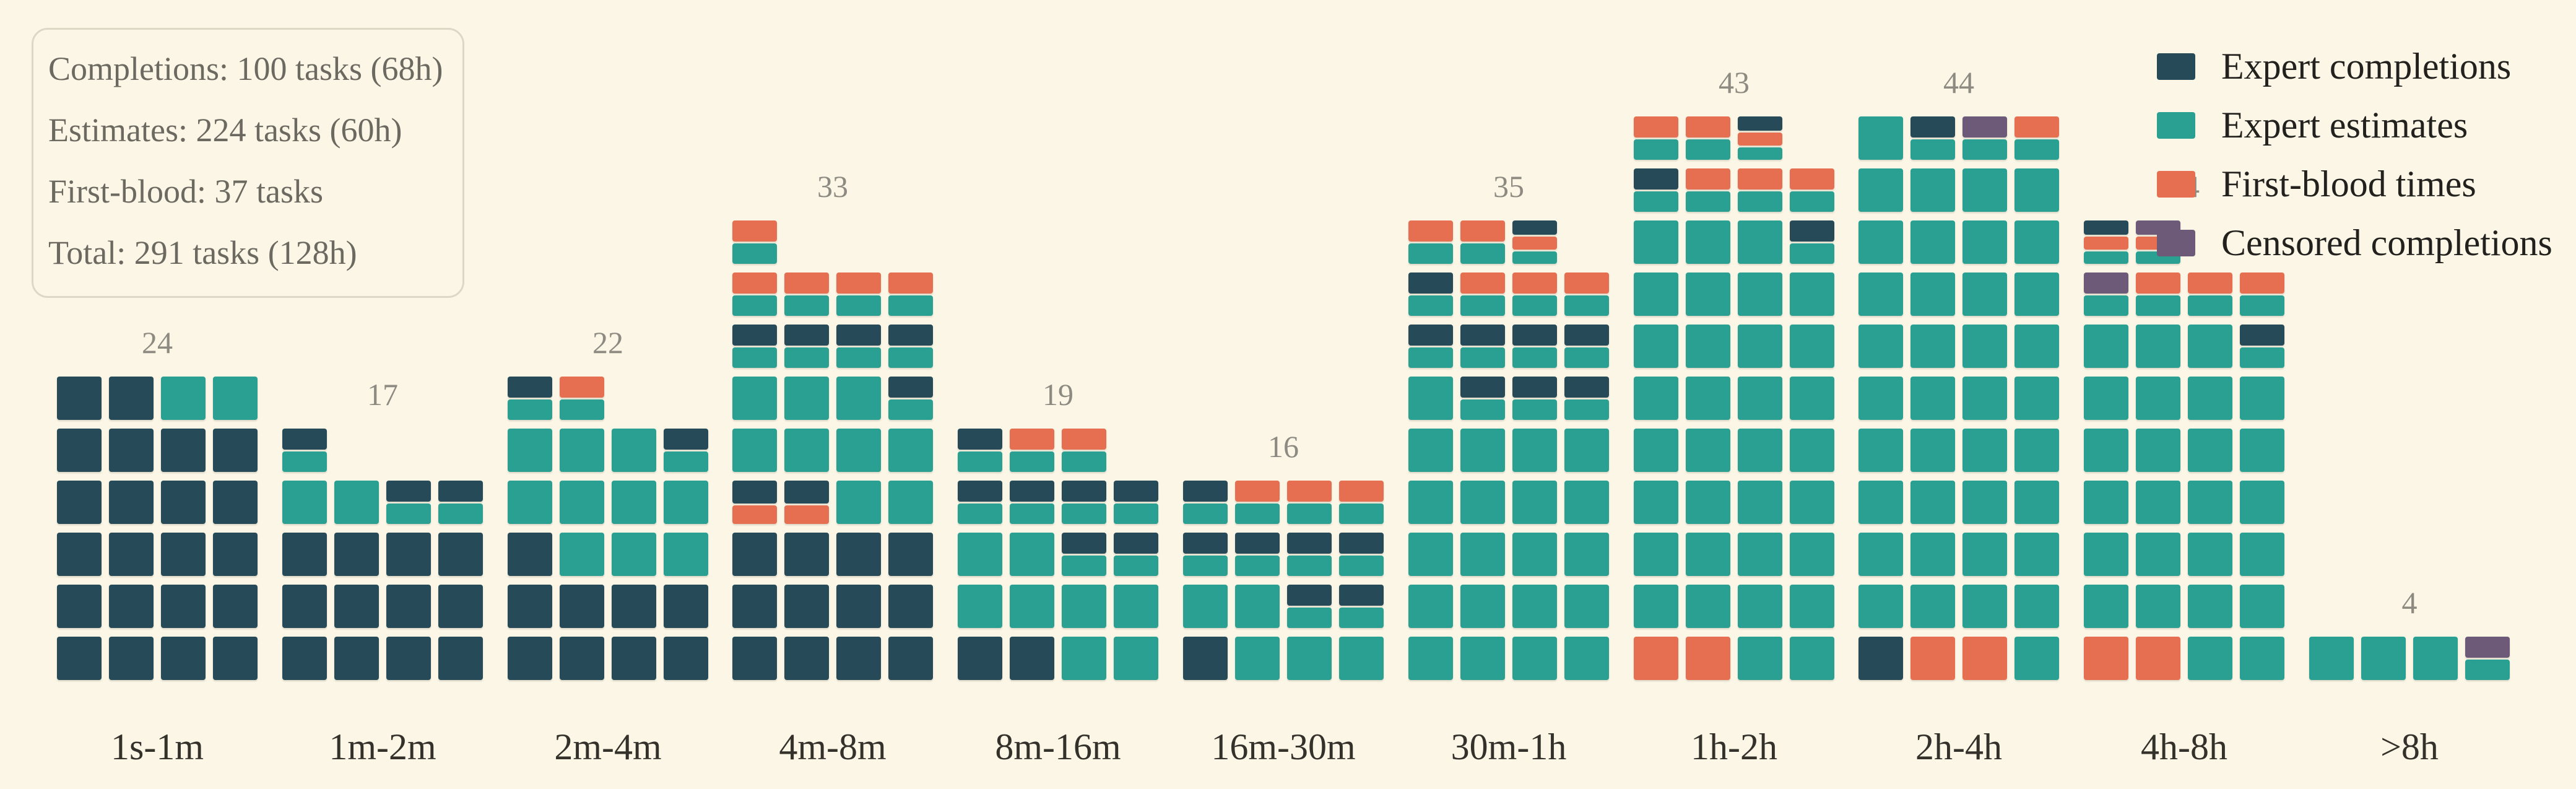 This screenshot has width=2576, height=789. I want to click on task-count-label: 43, so click(1734, 83).